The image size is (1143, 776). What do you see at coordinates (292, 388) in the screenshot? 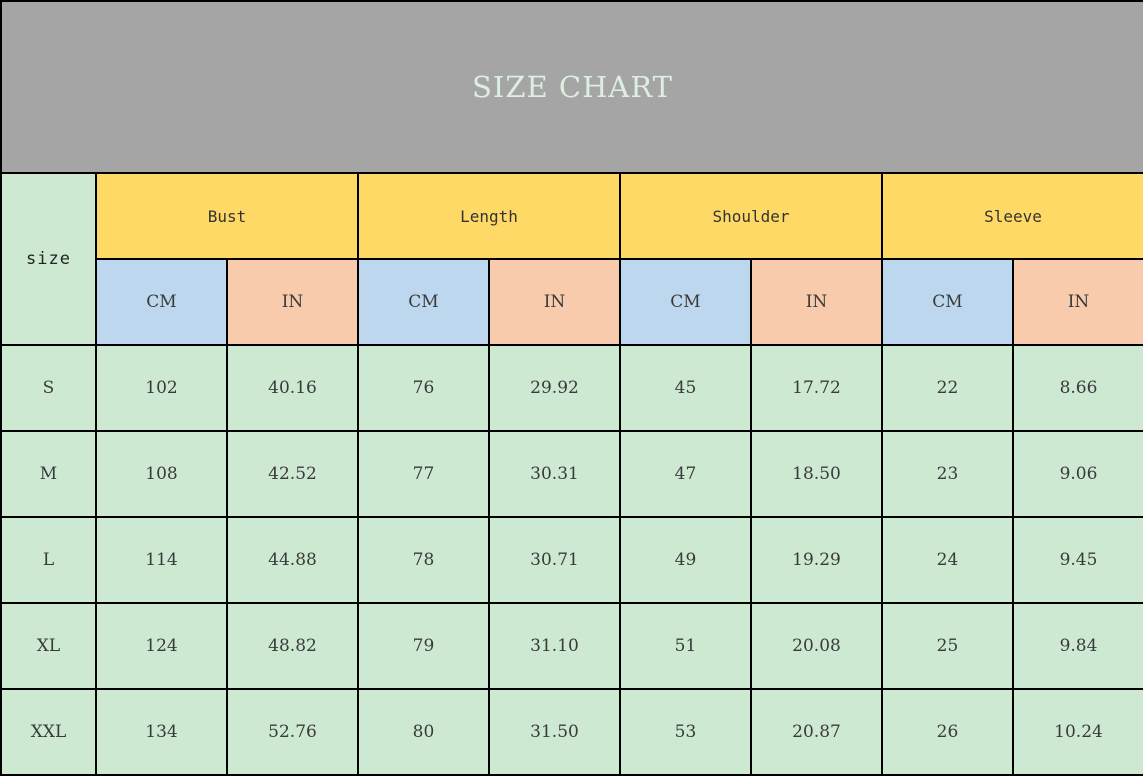
I see `bust-in-cell: 40.16` at bounding box center [292, 388].